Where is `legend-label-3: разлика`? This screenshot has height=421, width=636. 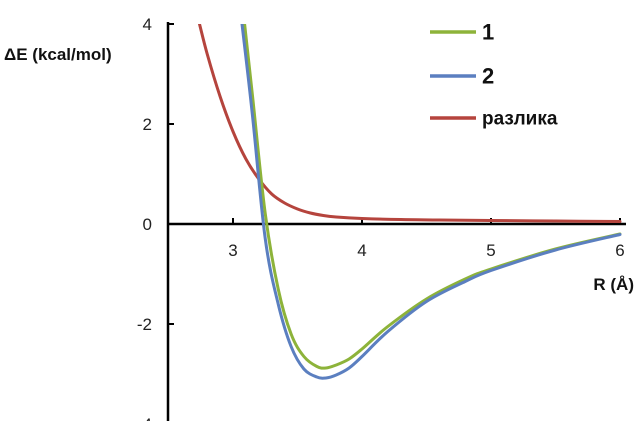
legend-label-3: разлика is located at coordinates (520, 119).